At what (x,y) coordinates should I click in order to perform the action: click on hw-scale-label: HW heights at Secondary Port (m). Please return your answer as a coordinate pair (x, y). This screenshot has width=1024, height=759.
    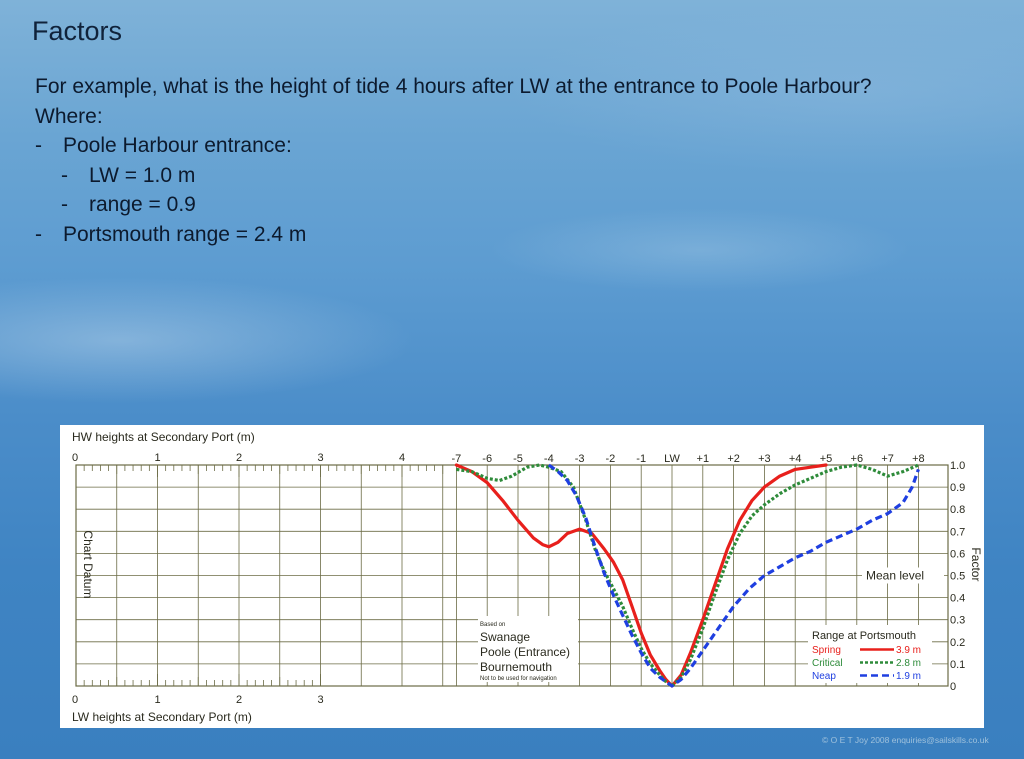
    Looking at the image, I should click on (163, 437).